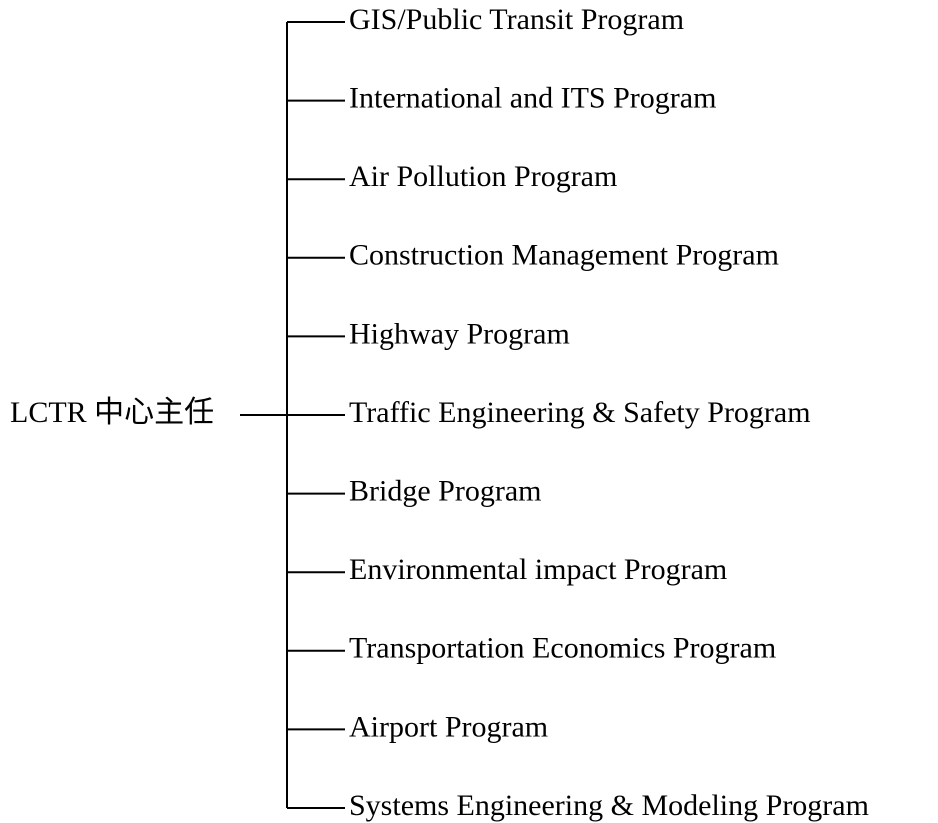  I want to click on node-label: Airport Program, so click(448, 726).